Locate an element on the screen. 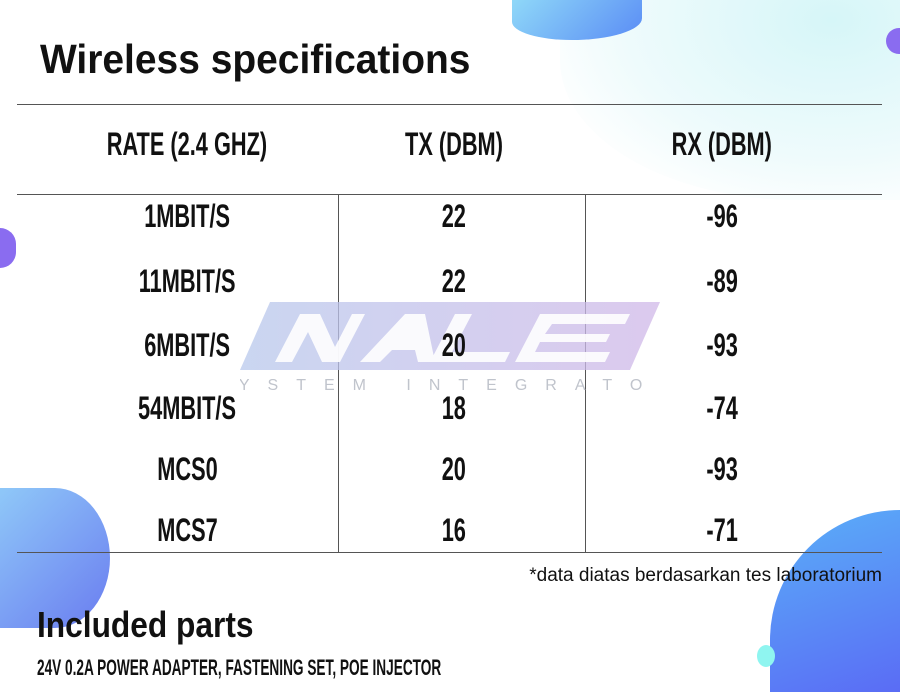 This screenshot has height=692, width=900. page-title: Wireless specifications is located at coordinates (255, 59).